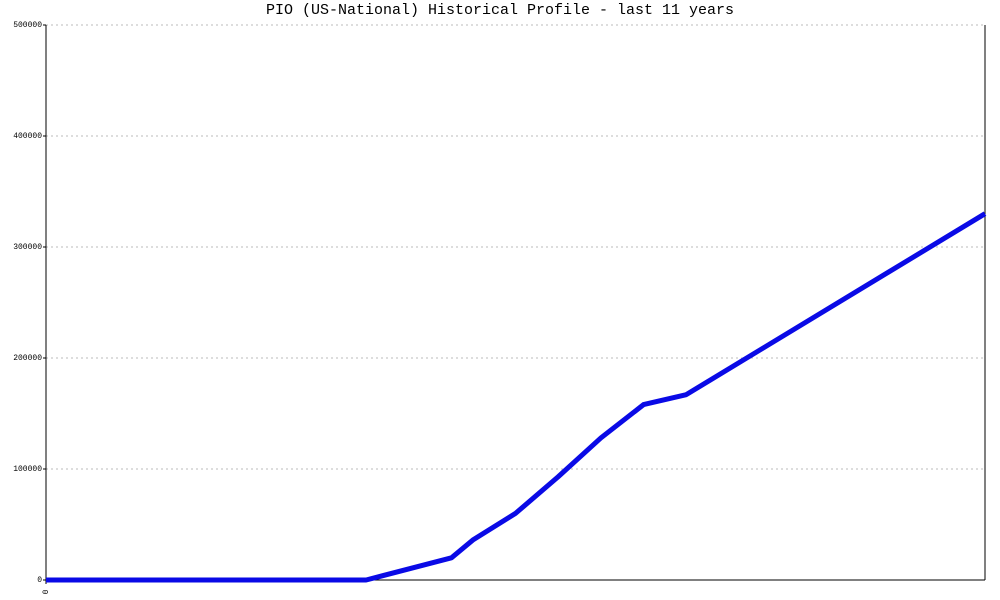  I want to click on y-tick-label: 0, so click(39, 580).